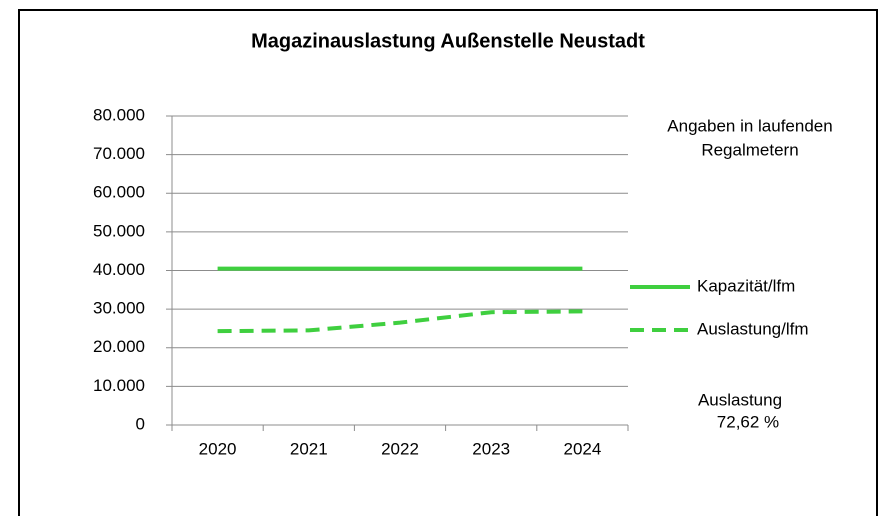  What do you see at coordinates (582, 448) in the screenshot?
I see `x-tick-label: 2024` at bounding box center [582, 448].